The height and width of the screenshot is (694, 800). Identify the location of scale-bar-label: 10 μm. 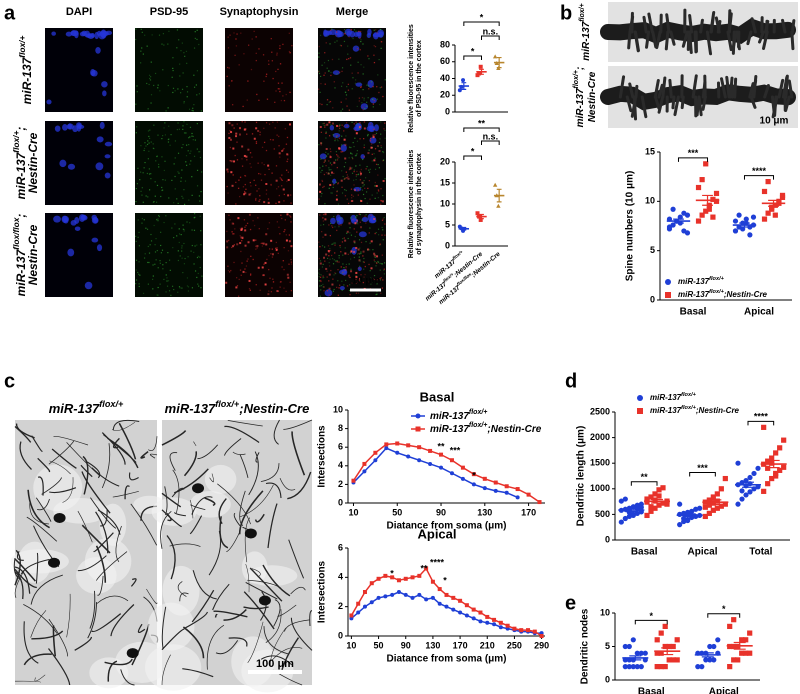
(774, 121).